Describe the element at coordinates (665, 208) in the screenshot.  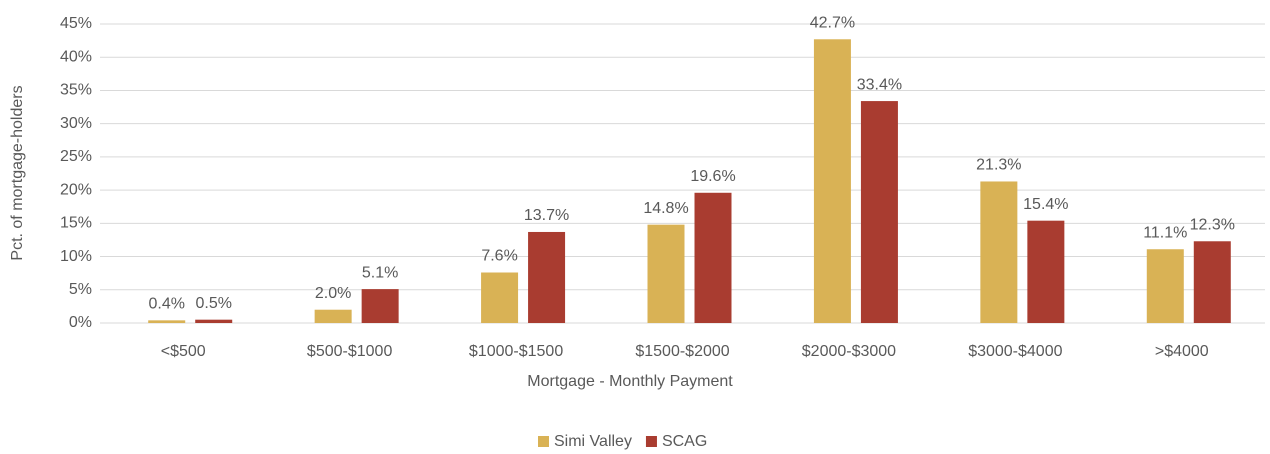
I see `data-label: 14.8%` at that location.